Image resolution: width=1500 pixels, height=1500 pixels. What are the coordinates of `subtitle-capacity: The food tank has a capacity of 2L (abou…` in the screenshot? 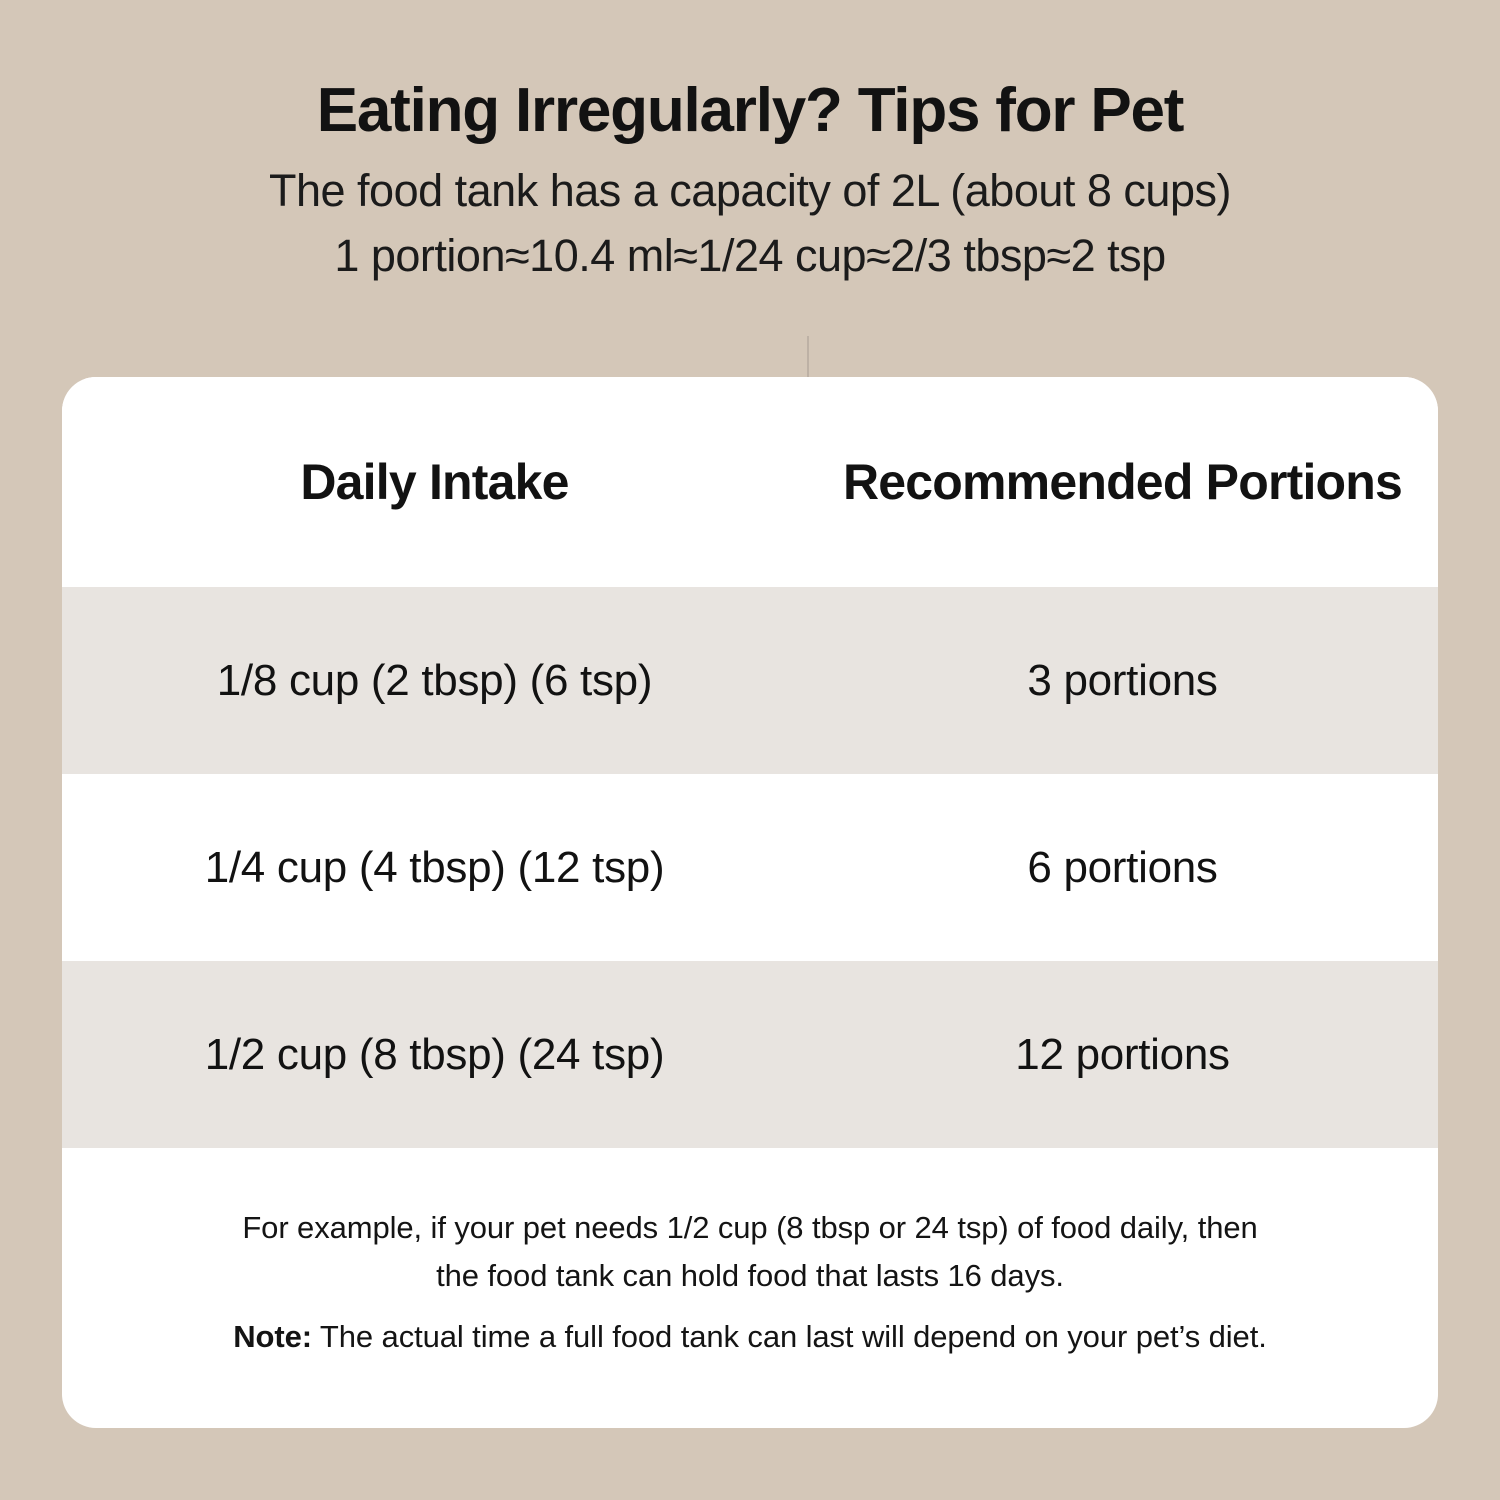 It's located at (750, 190).